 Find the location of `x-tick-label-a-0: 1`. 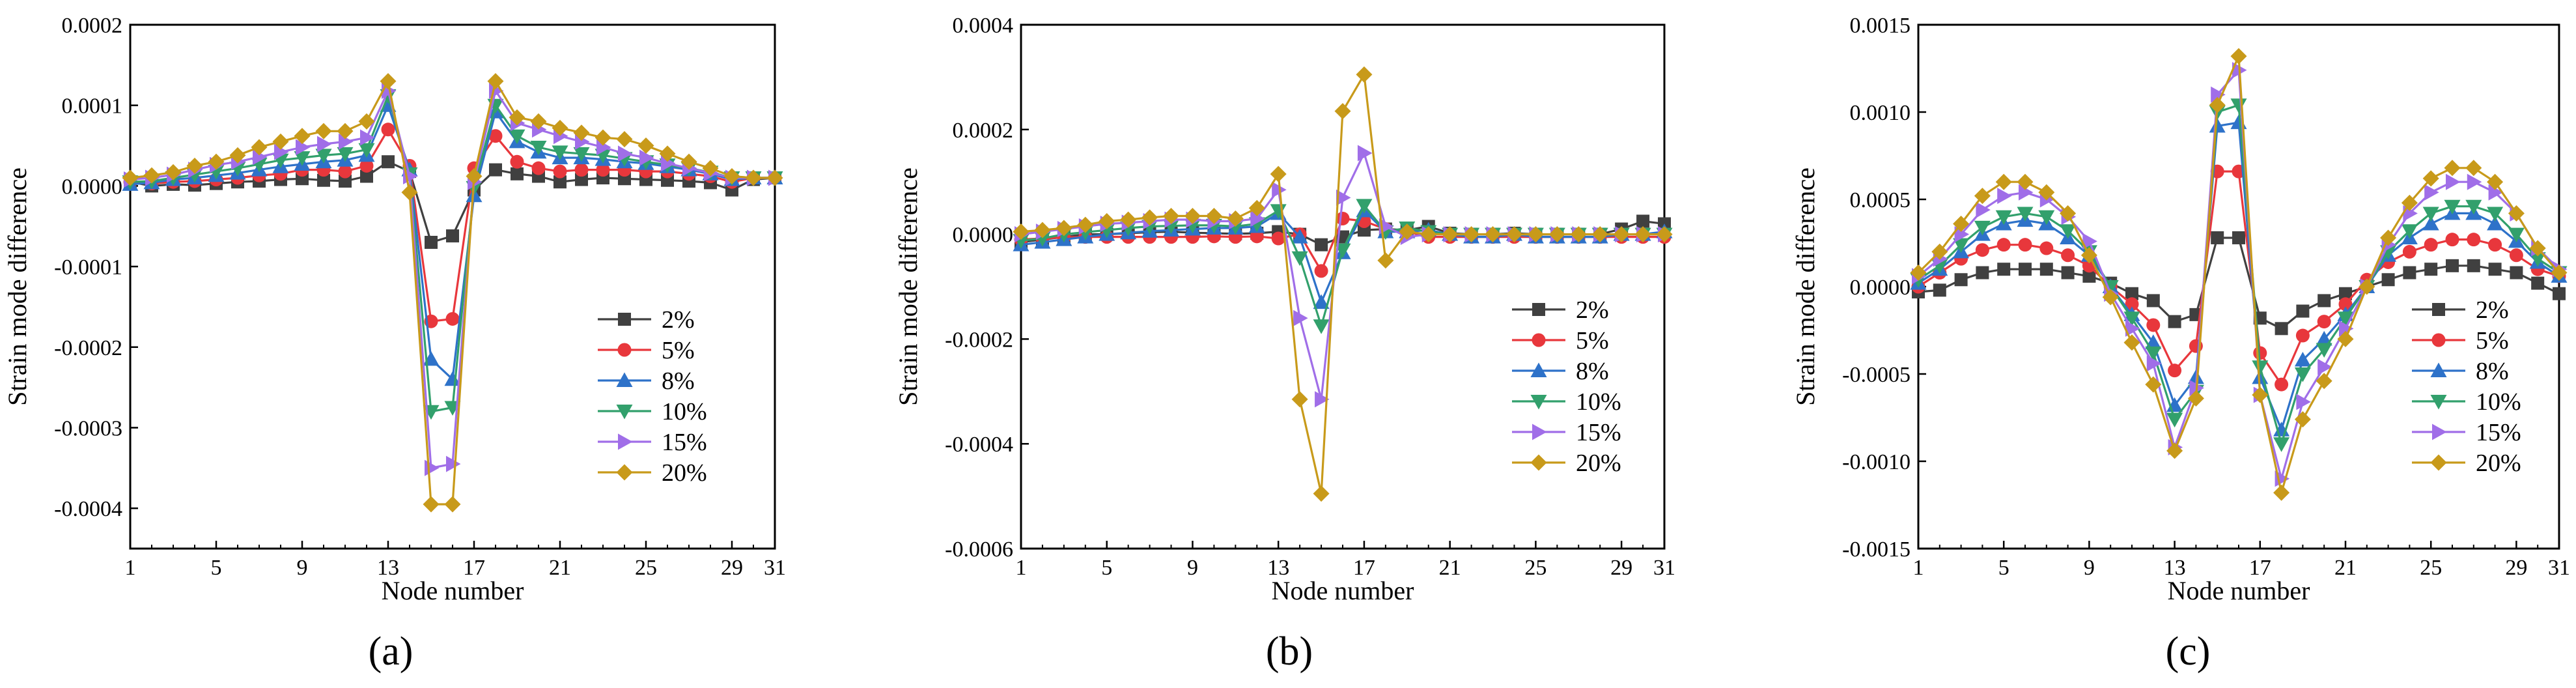

x-tick-label-a-0: 1 is located at coordinates (131, 568).